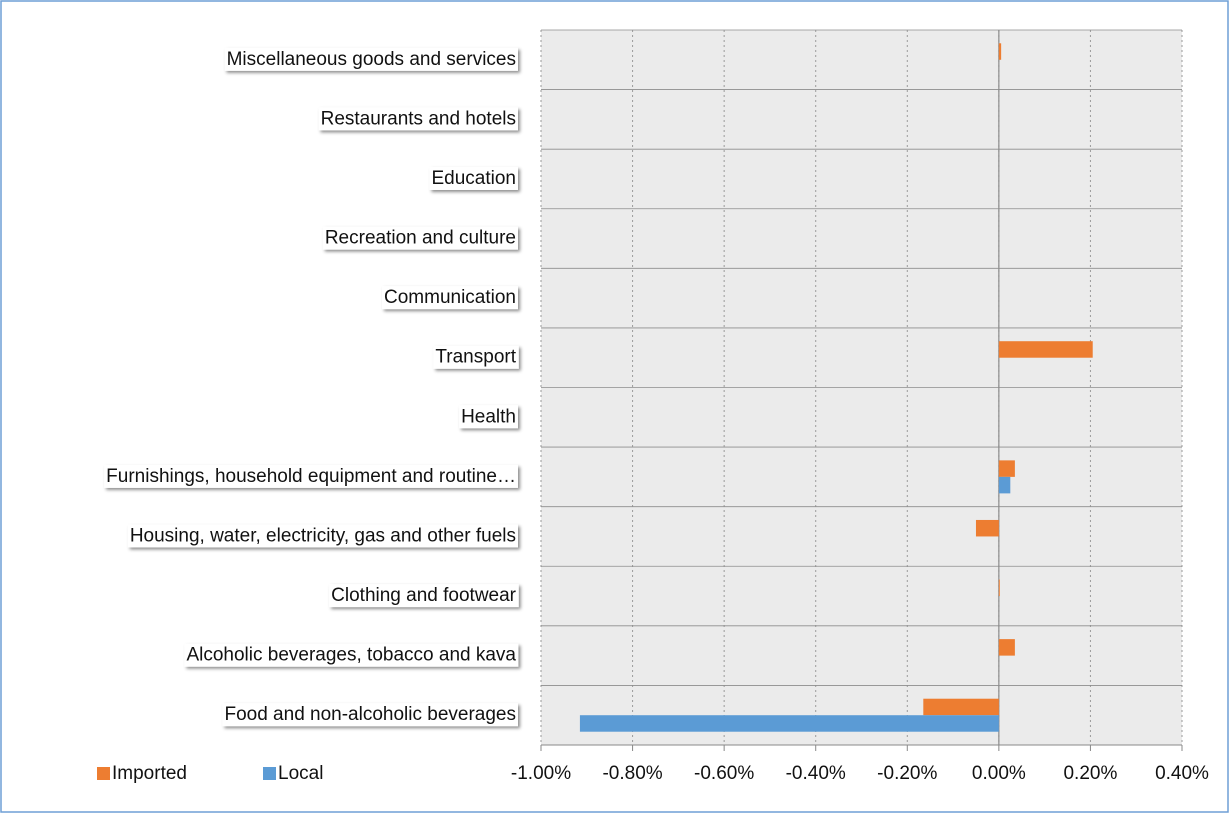 This screenshot has height=818, width=1229. I want to click on category-label-group: Communication, so click(450, 298).